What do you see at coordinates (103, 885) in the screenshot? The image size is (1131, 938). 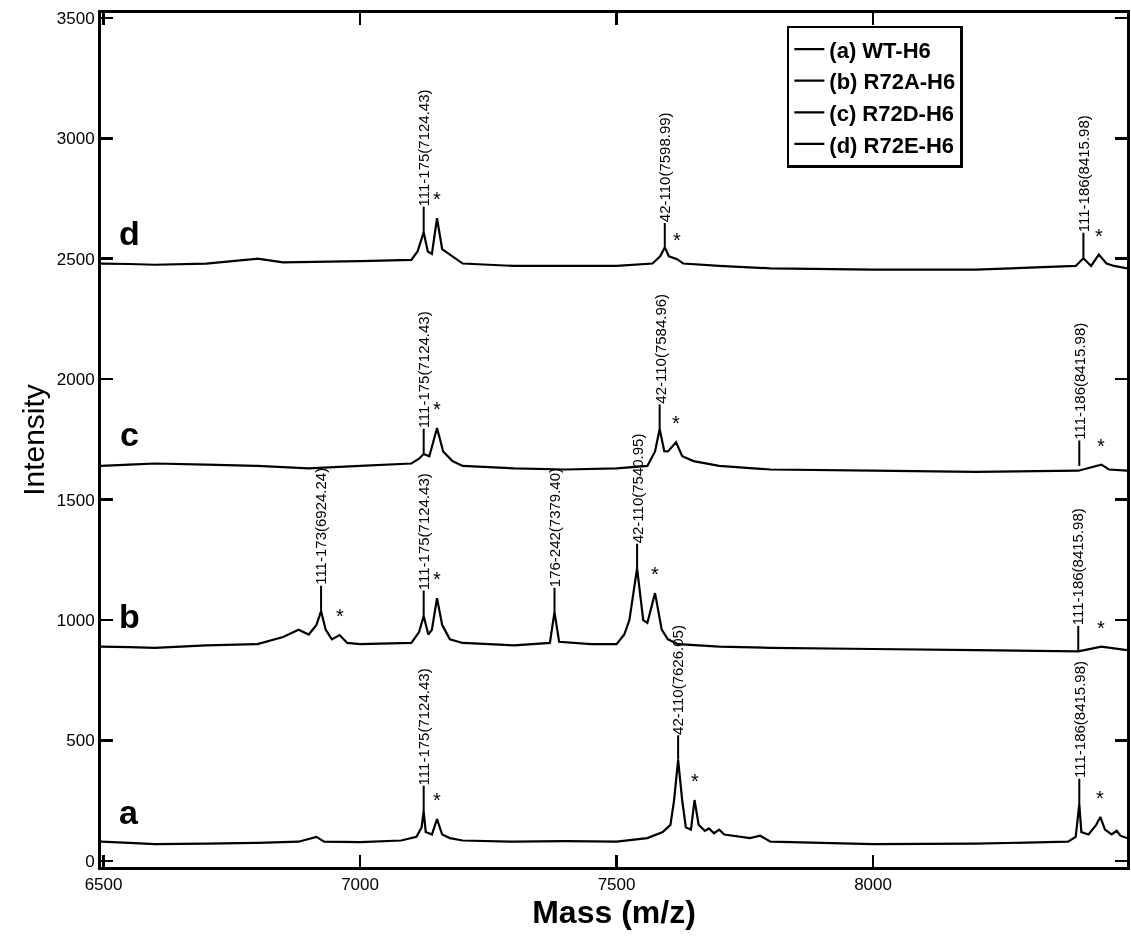 I see `x-tick-label: 6500` at bounding box center [103, 885].